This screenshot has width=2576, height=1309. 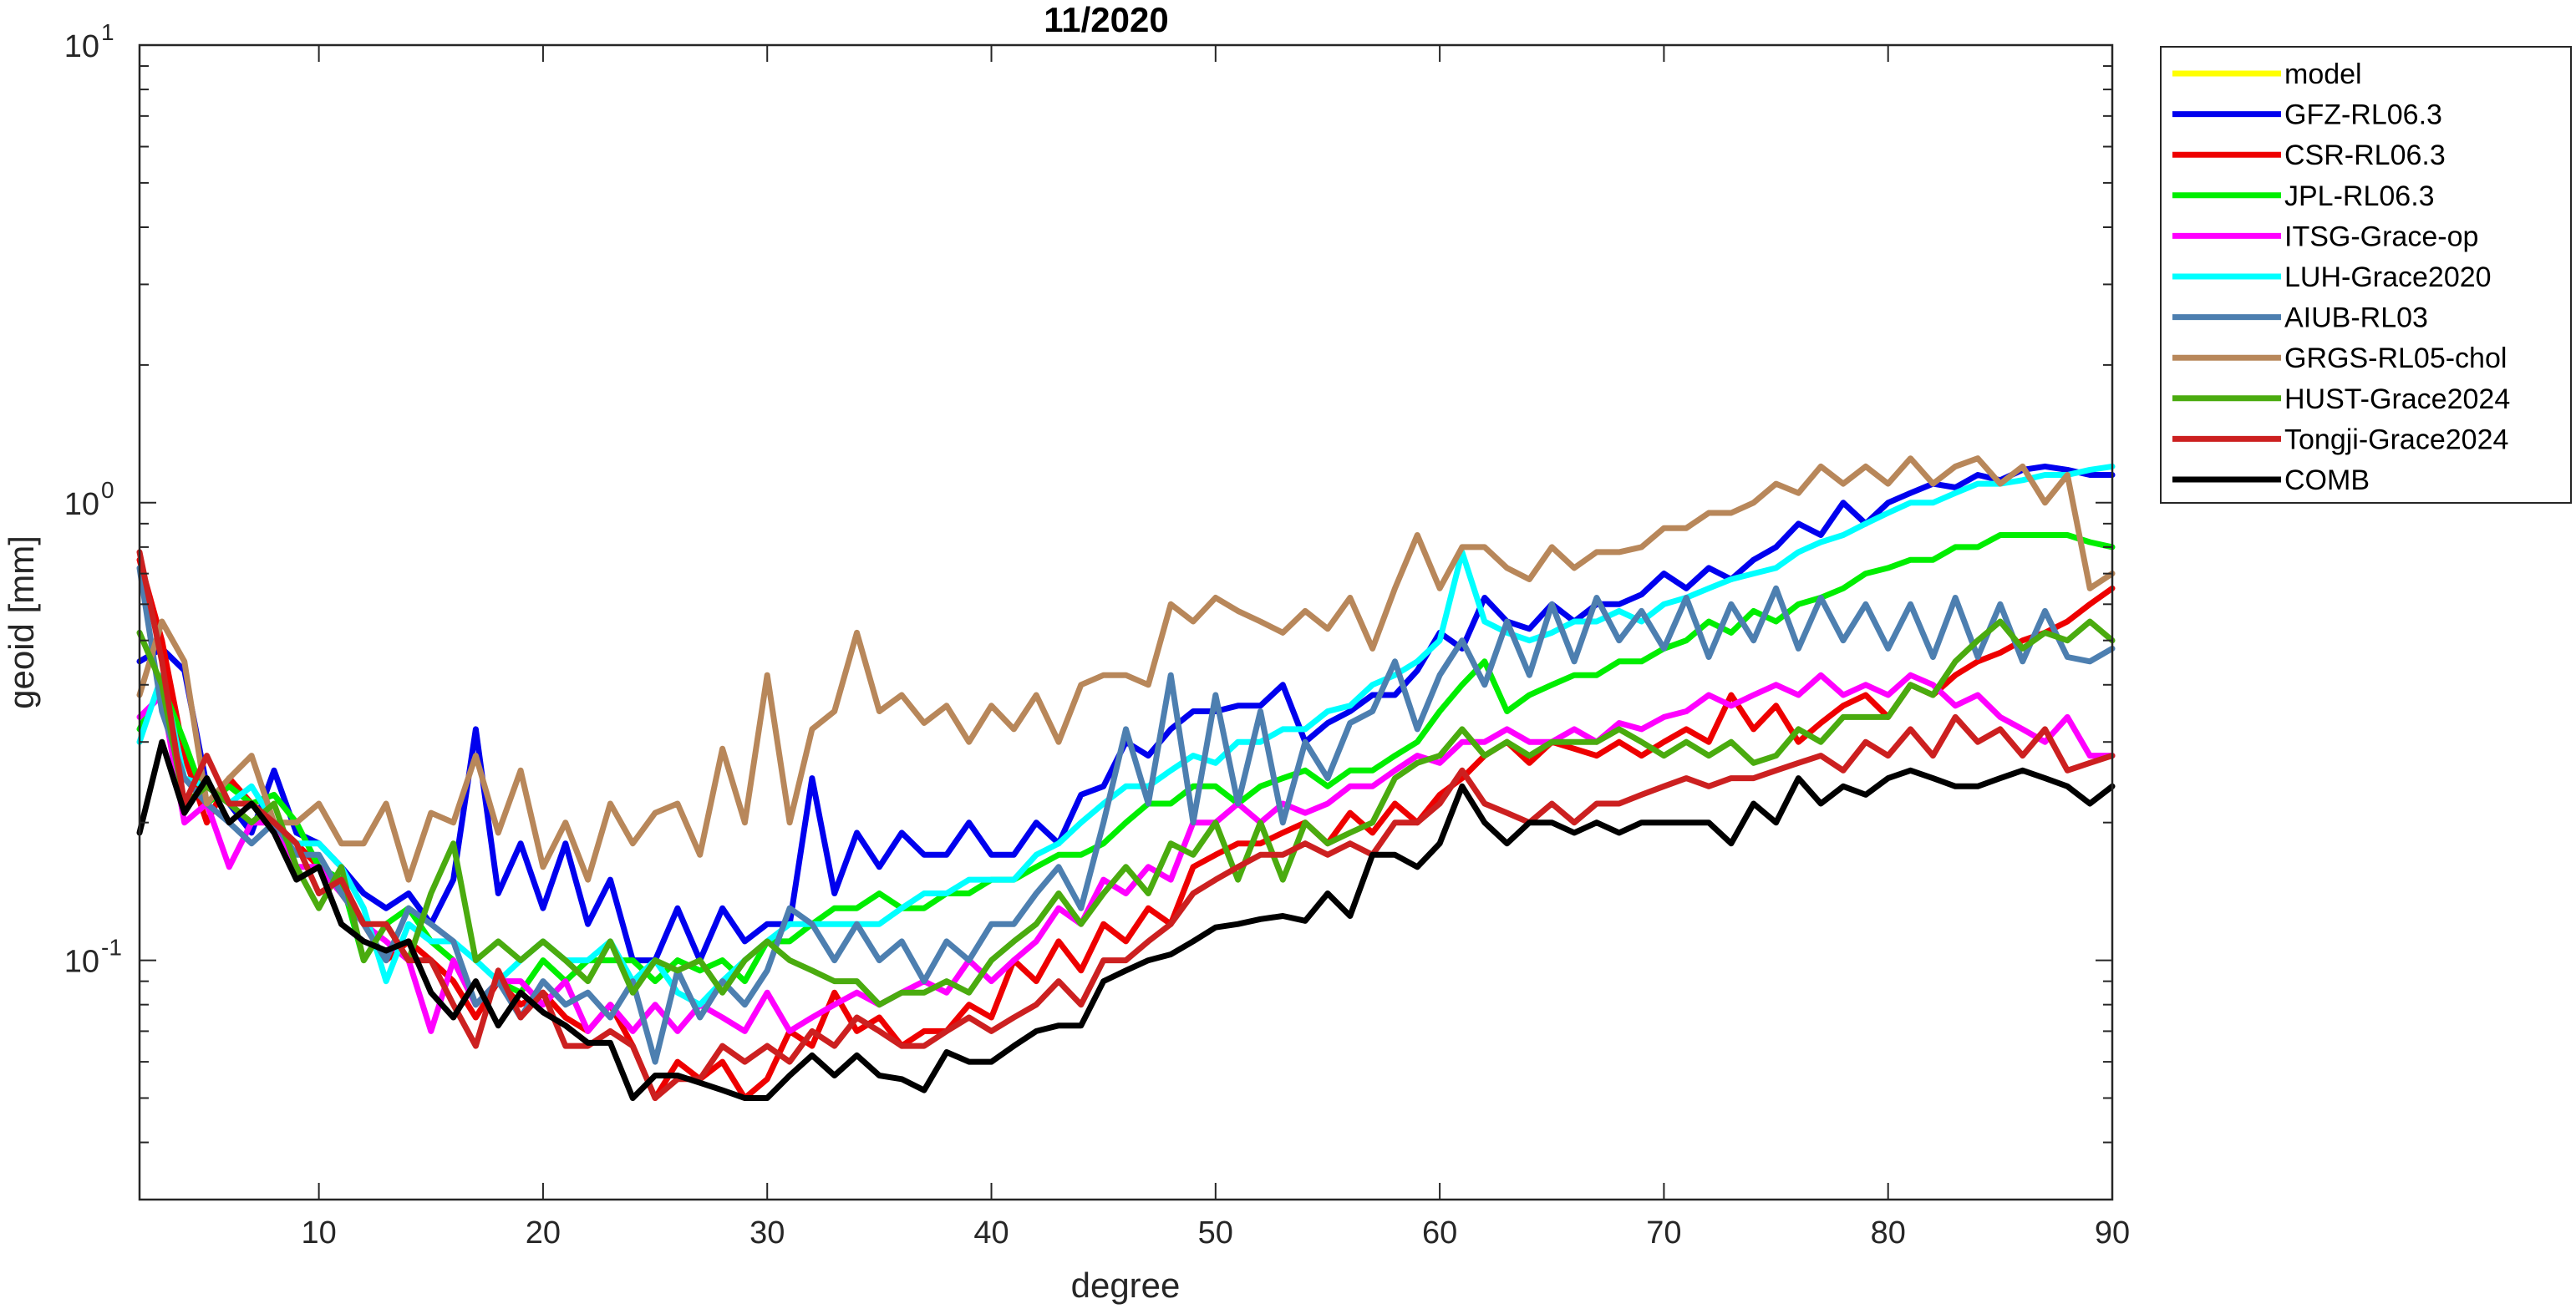 I want to click on x-tick-label: 40, so click(x=991, y=1233).